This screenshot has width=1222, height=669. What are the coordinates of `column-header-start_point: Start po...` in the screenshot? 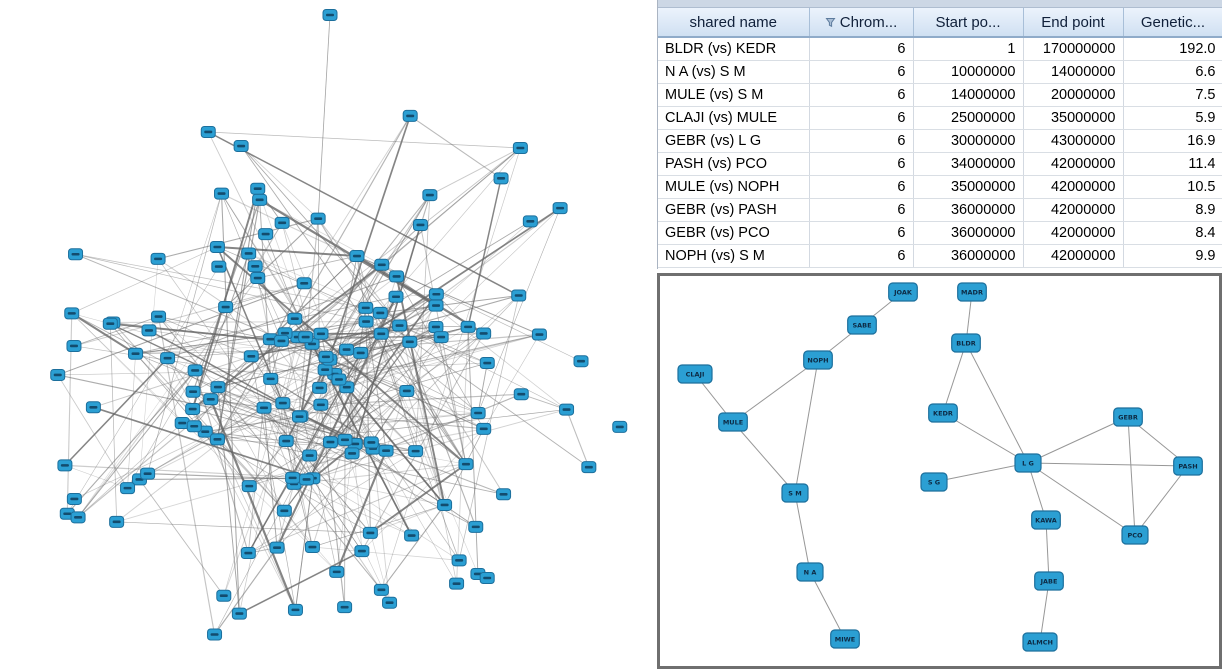 It's located at (968, 23).